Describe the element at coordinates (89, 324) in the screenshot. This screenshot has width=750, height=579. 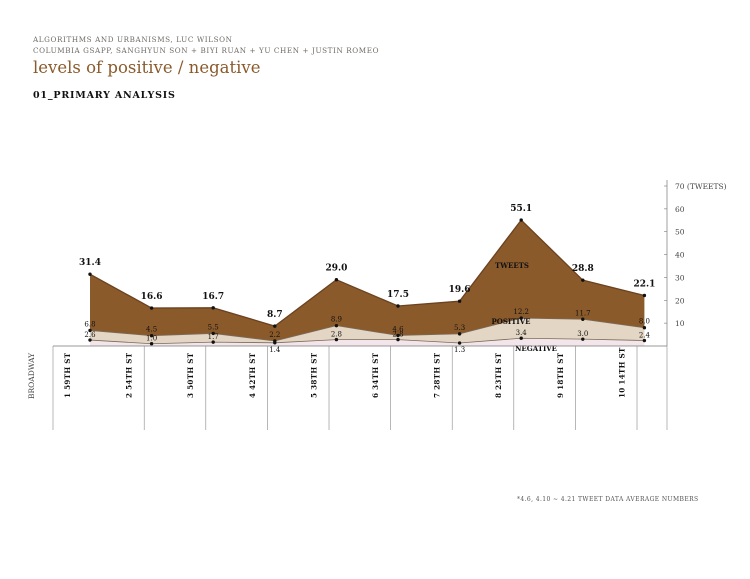
I see `positive-value-label: 6.8` at that location.